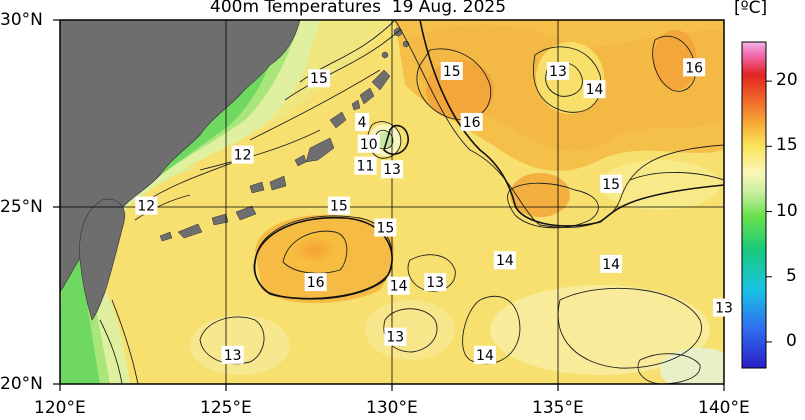  I want to click on contour-label-text: 11, so click(366, 167).